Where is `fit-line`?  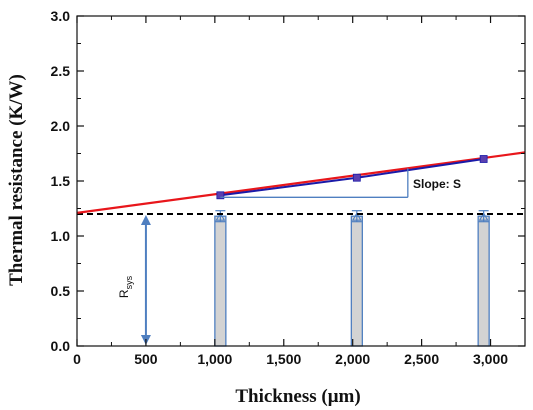
fit-line is located at coordinates (301, 182).